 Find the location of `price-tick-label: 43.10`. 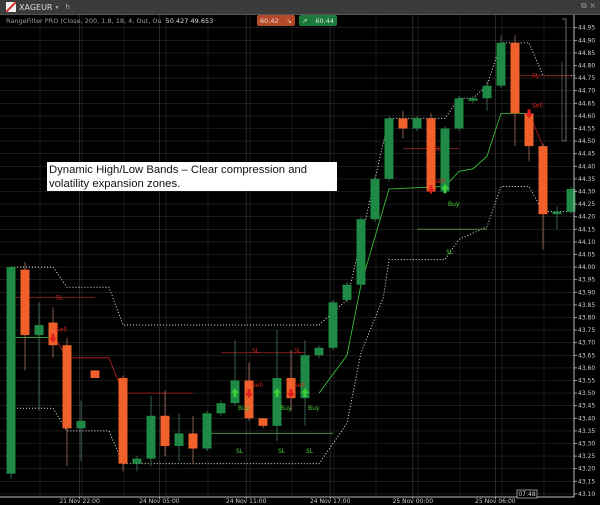

price-tick-label: 43.10 is located at coordinates (586, 494).